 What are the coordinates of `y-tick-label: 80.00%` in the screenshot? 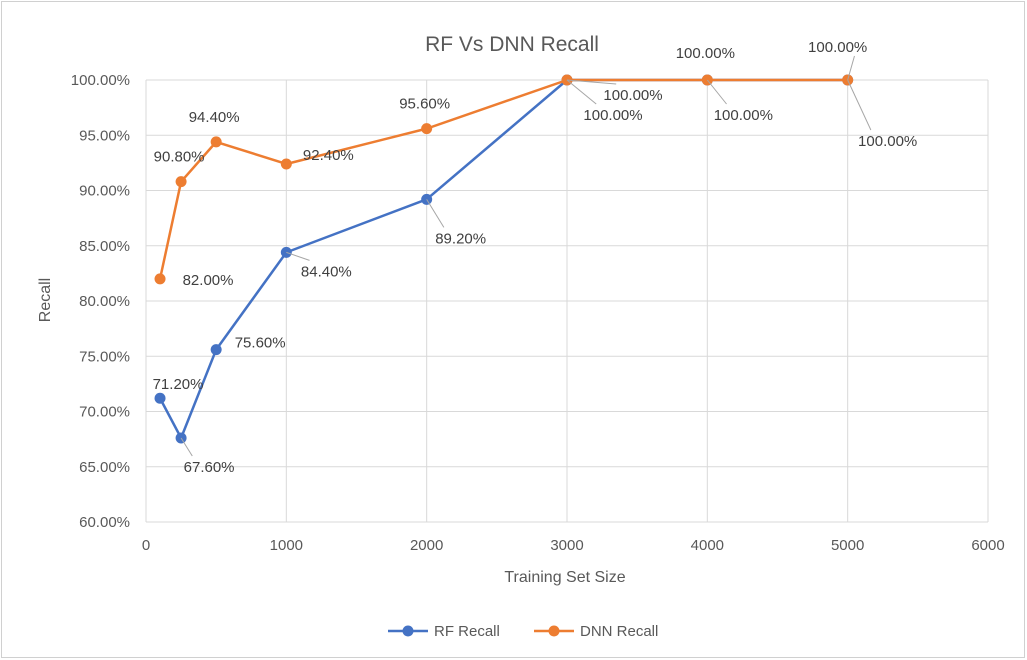 It's located at (104, 301).